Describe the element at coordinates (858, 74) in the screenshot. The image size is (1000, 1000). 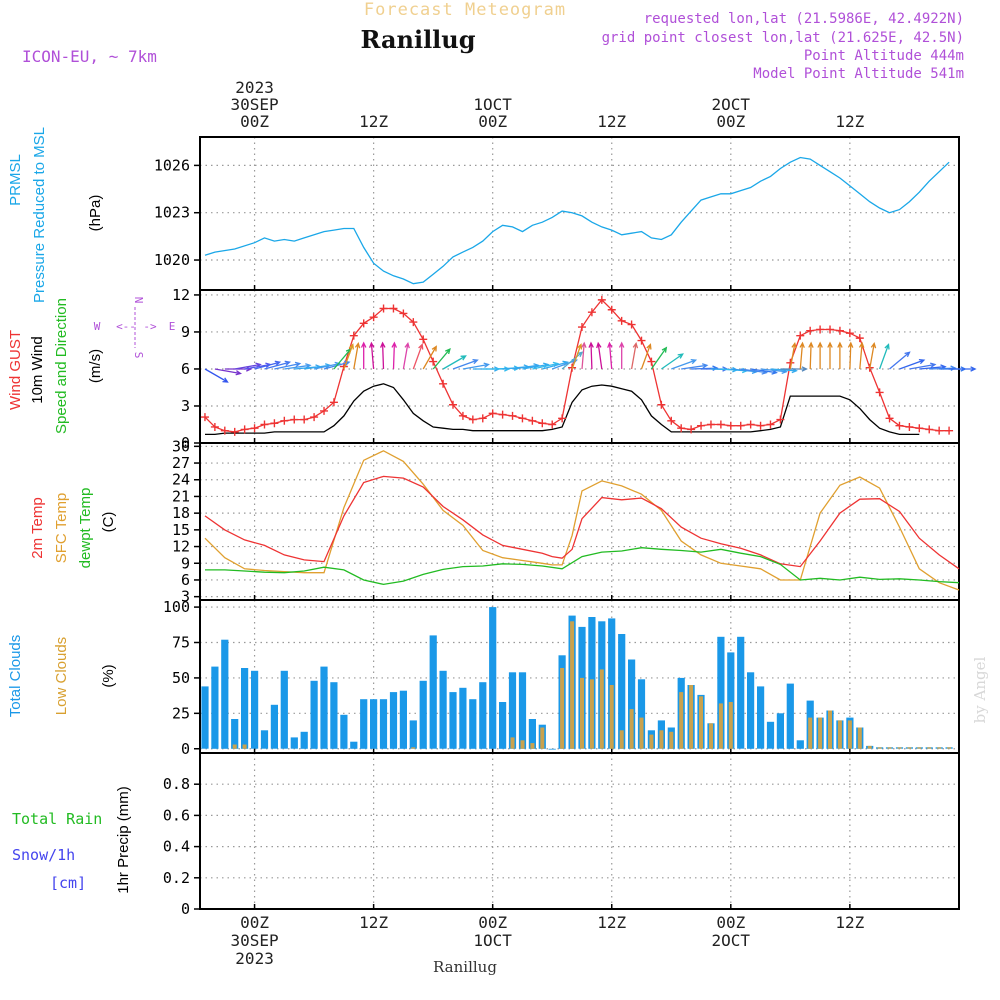
I see `model-point-altitude: Model Point Altitude 541m` at that location.